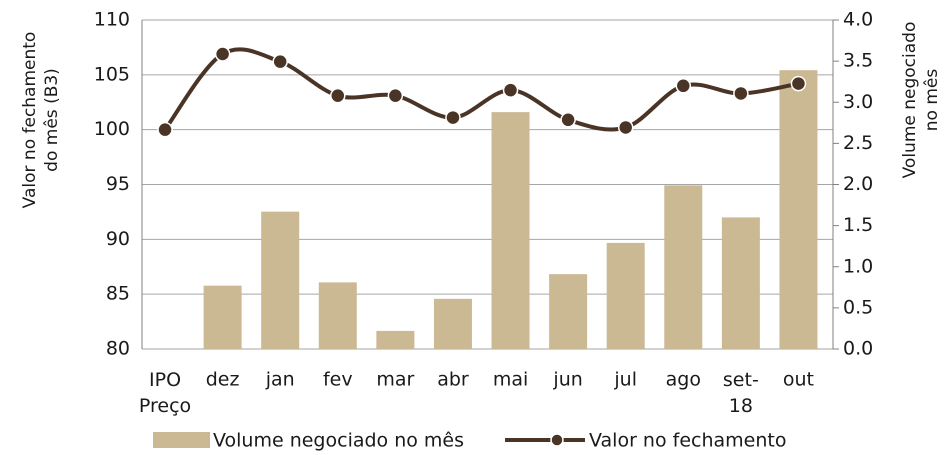  Describe the element at coordinates (557, 440) in the screenshot. I see `legend-marker` at that location.